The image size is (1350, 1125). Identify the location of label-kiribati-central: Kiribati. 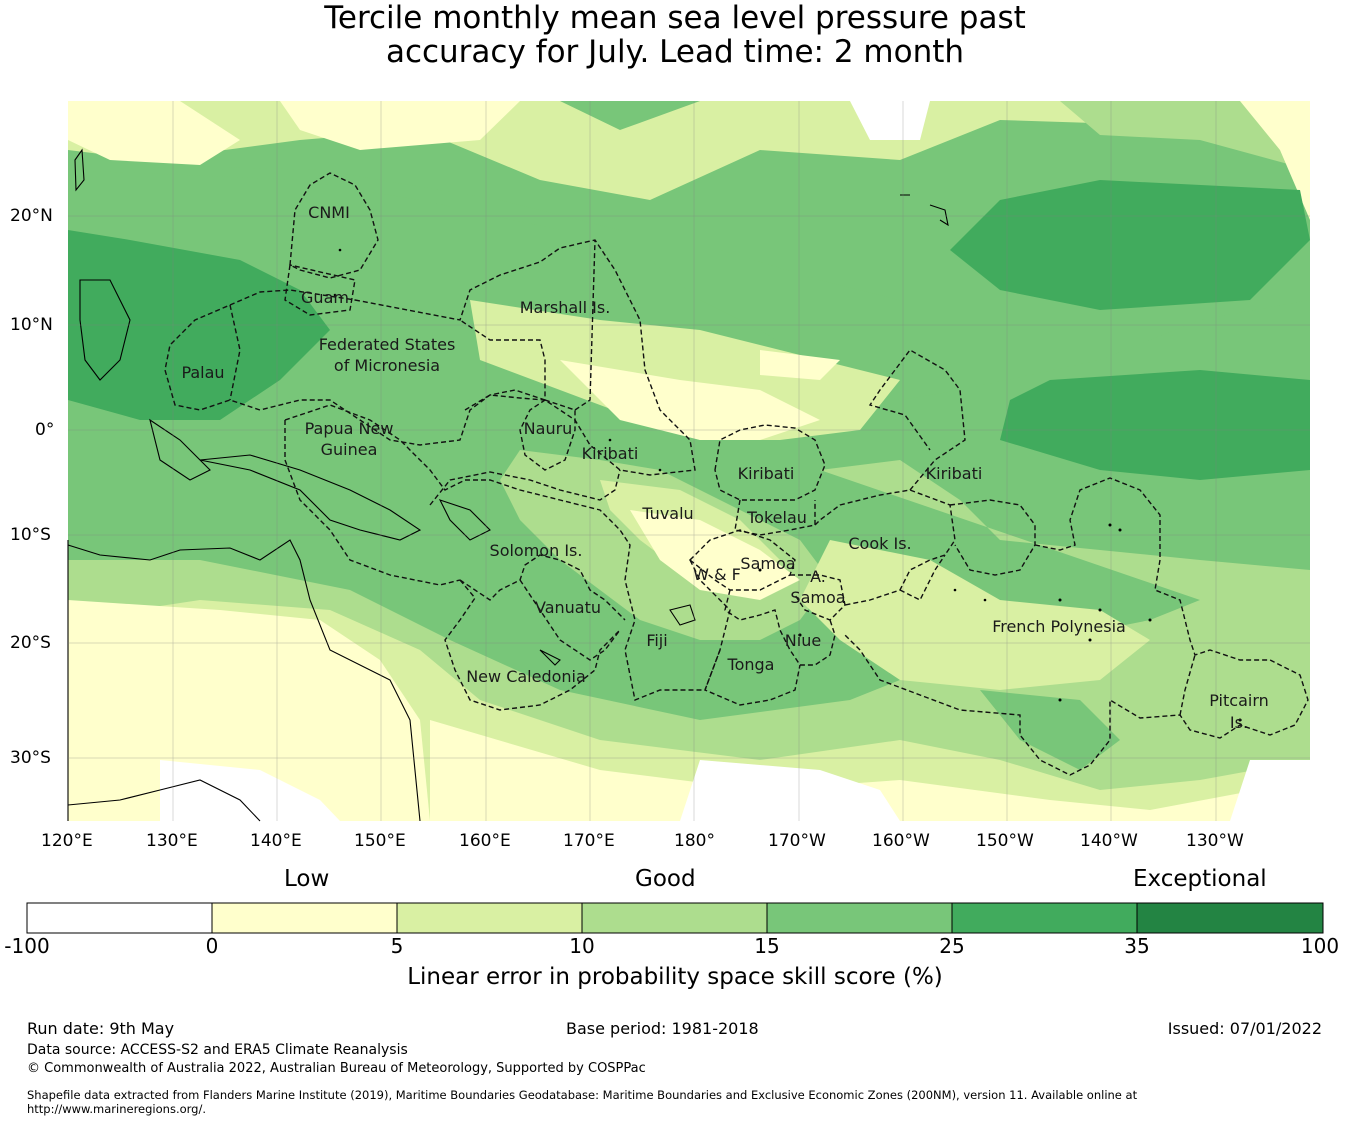
(766, 473).